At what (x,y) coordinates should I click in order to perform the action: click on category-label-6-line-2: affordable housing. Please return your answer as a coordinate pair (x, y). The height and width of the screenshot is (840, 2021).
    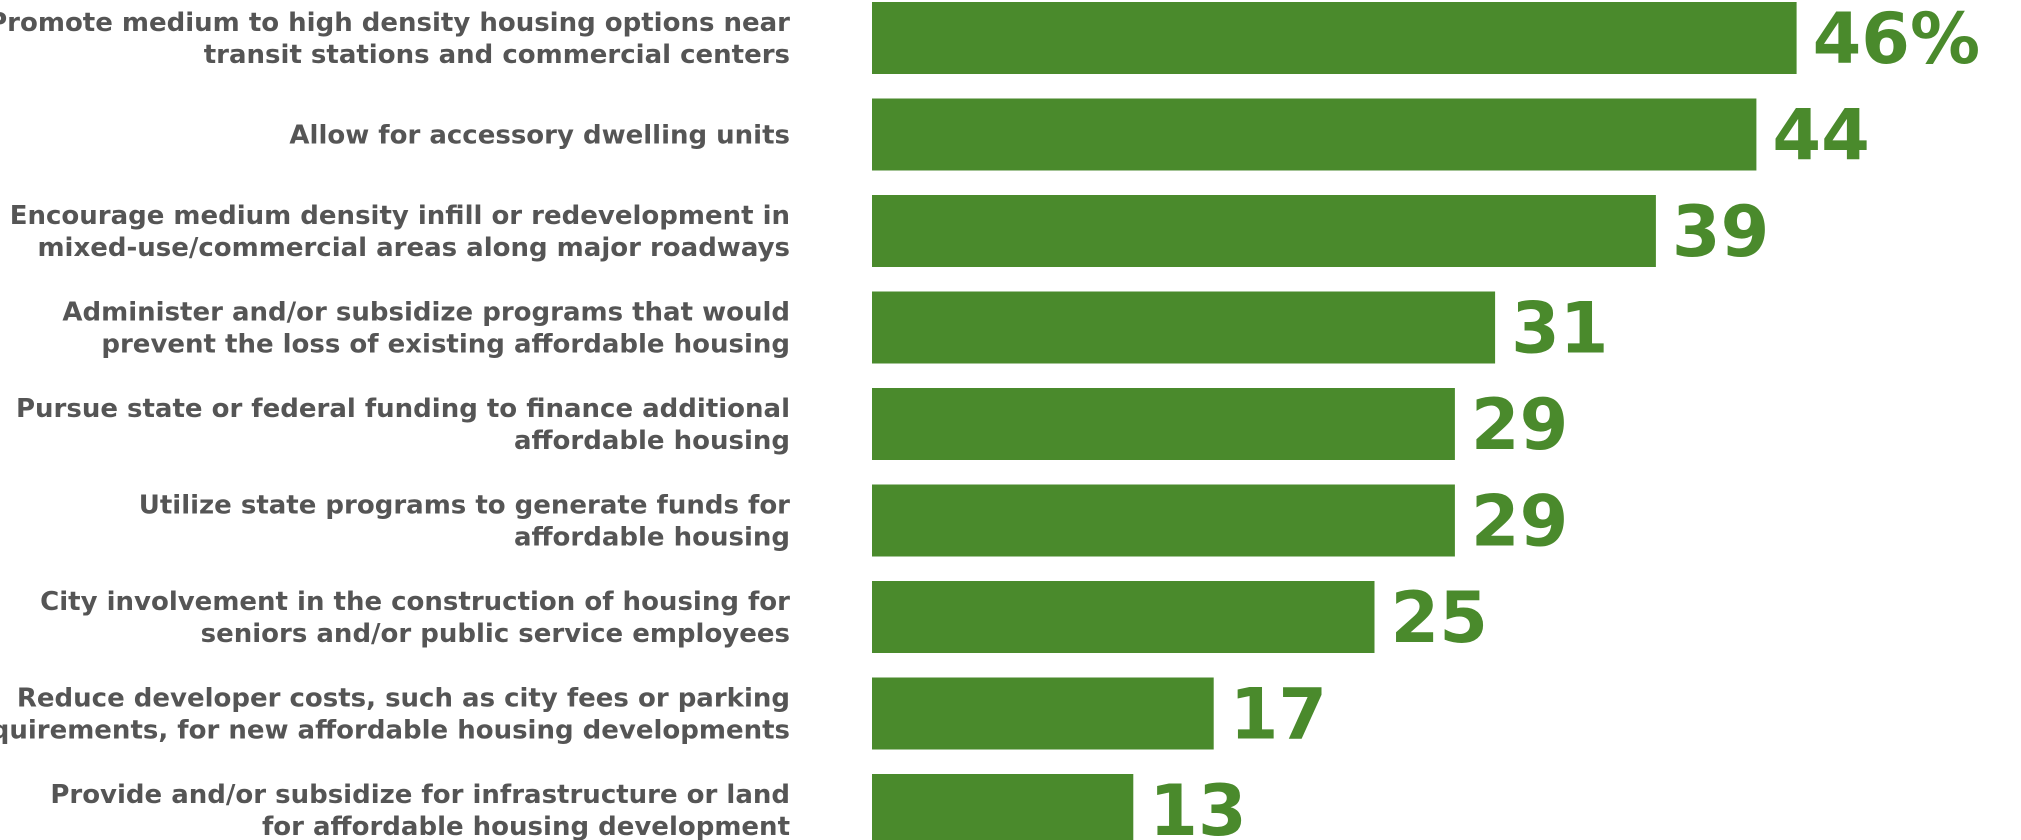
    Looking at the image, I should click on (652, 538).